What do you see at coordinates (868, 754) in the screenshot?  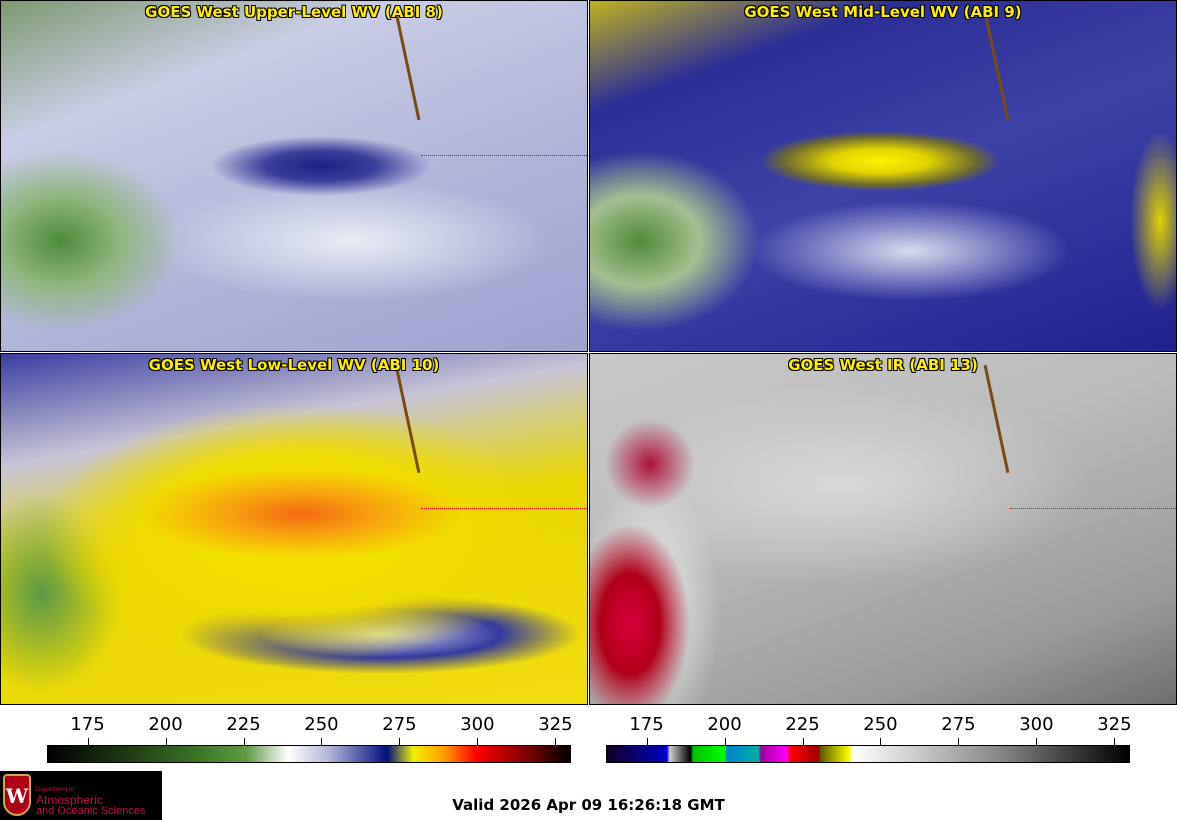 I see `ir-colorbar` at bounding box center [868, 754].